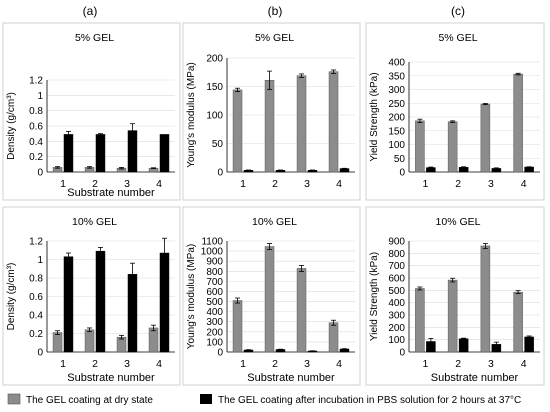 This screenshot has height=412, width=550. I want to click on y-tick-label: 300, so click(214, 322).